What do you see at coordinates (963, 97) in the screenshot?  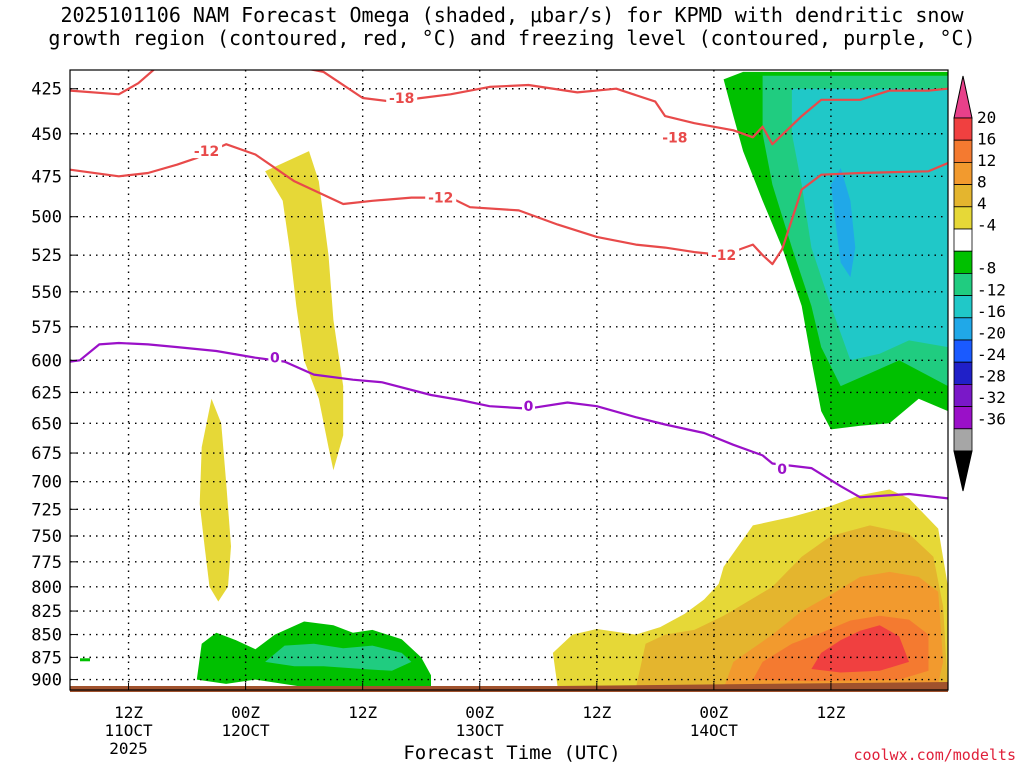 I see `colorbar-arrow-top` at bounding box center [963, 97].